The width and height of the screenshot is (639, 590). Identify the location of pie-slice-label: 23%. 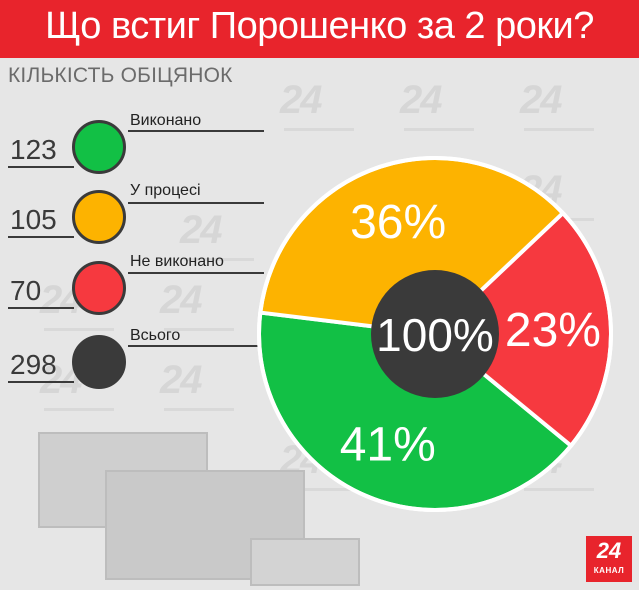
(553, 330).